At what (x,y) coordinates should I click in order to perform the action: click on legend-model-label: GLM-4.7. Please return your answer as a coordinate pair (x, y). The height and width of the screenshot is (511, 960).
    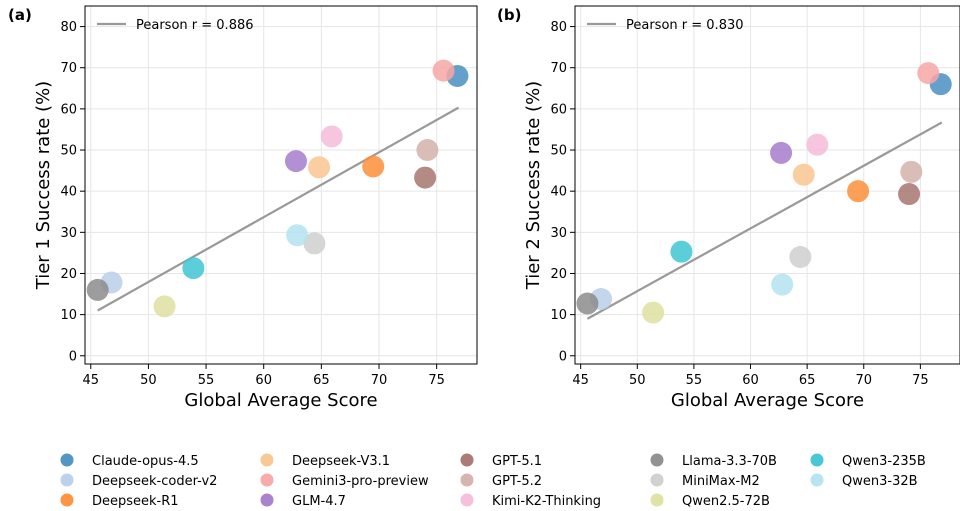
    Looking at the image, I should click on (319, 501).